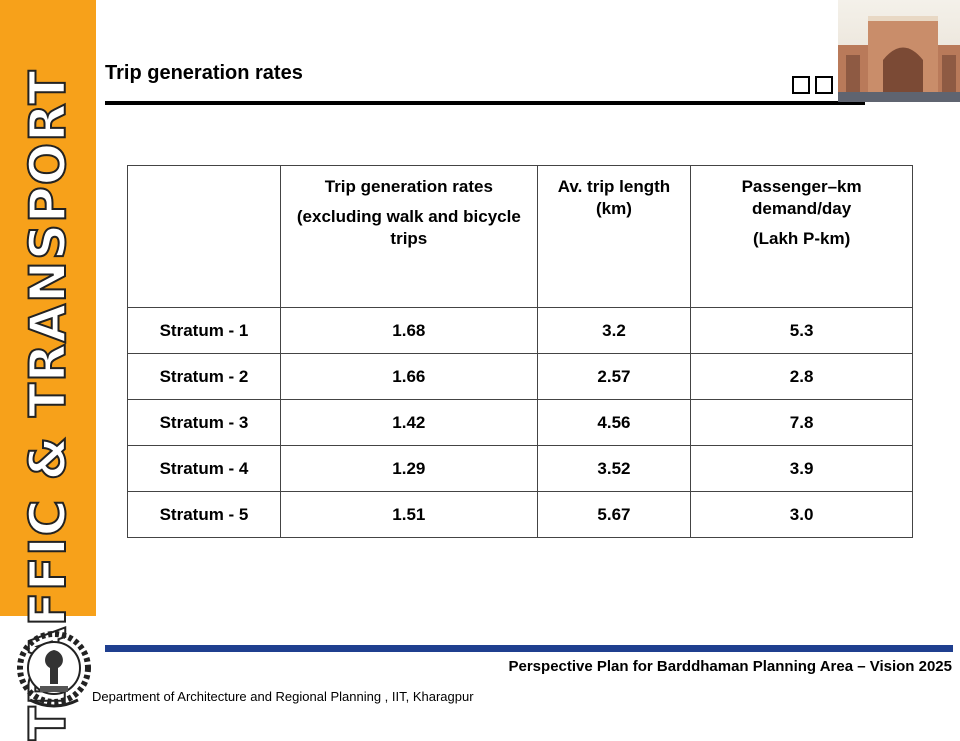 The height and width of the screenshot is (741, 960). What do you see at coordinates (614, 514) in the screenshot?
I see `table-cell: 5.67` at bounding box center [614, 514].